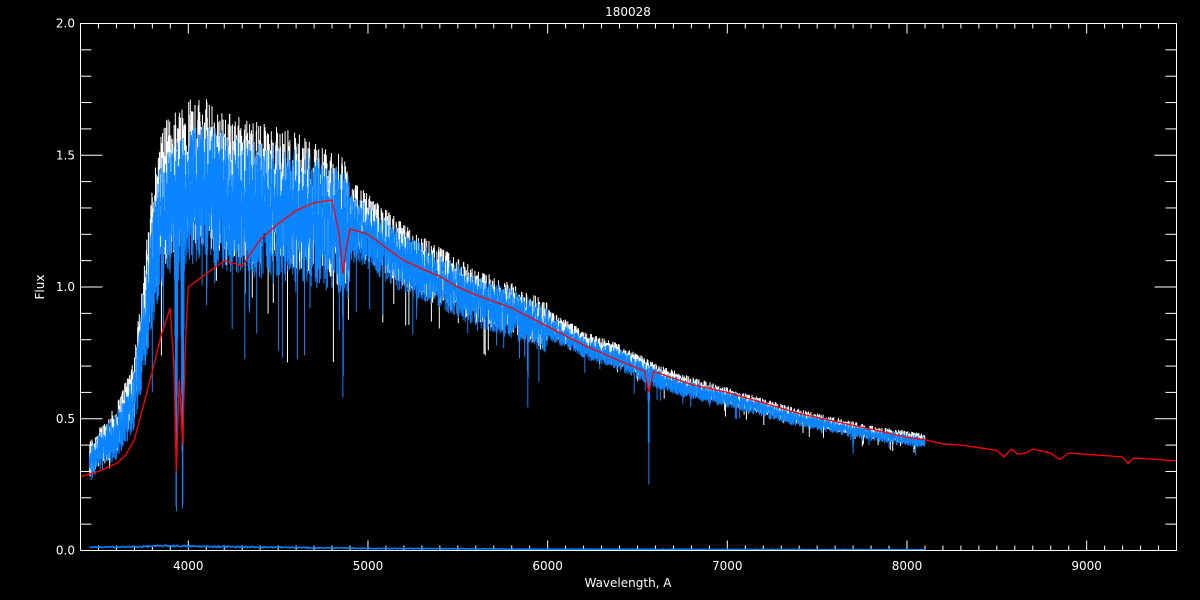  Describe the element at coordinates (368, 566) in the screenshot. I see `x-tick-label: 5000` at that location.